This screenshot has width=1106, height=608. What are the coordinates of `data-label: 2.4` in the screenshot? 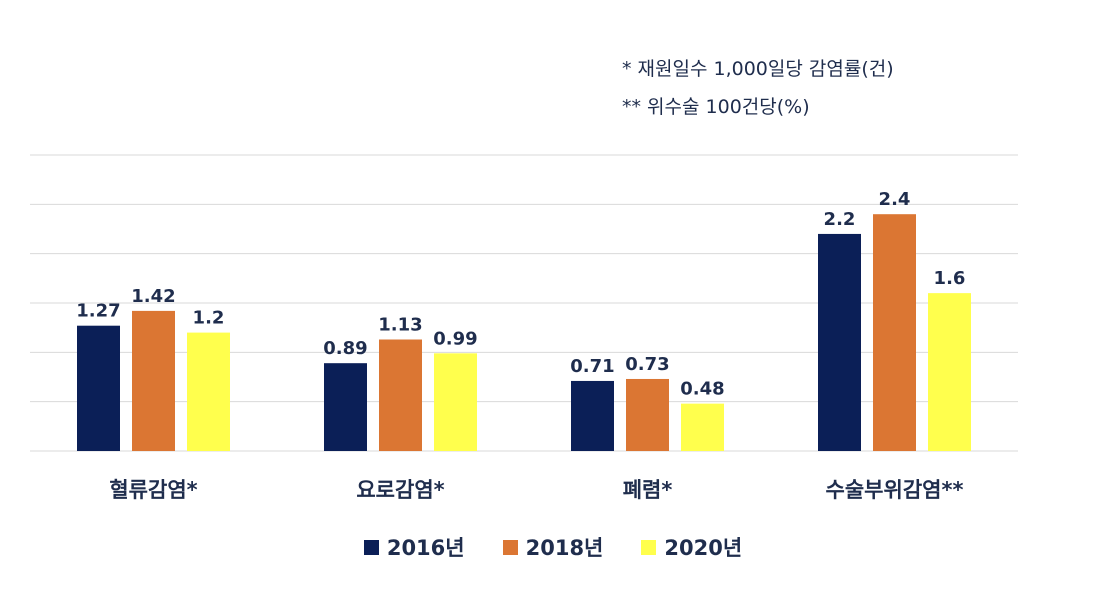 It's located at (895, 199).